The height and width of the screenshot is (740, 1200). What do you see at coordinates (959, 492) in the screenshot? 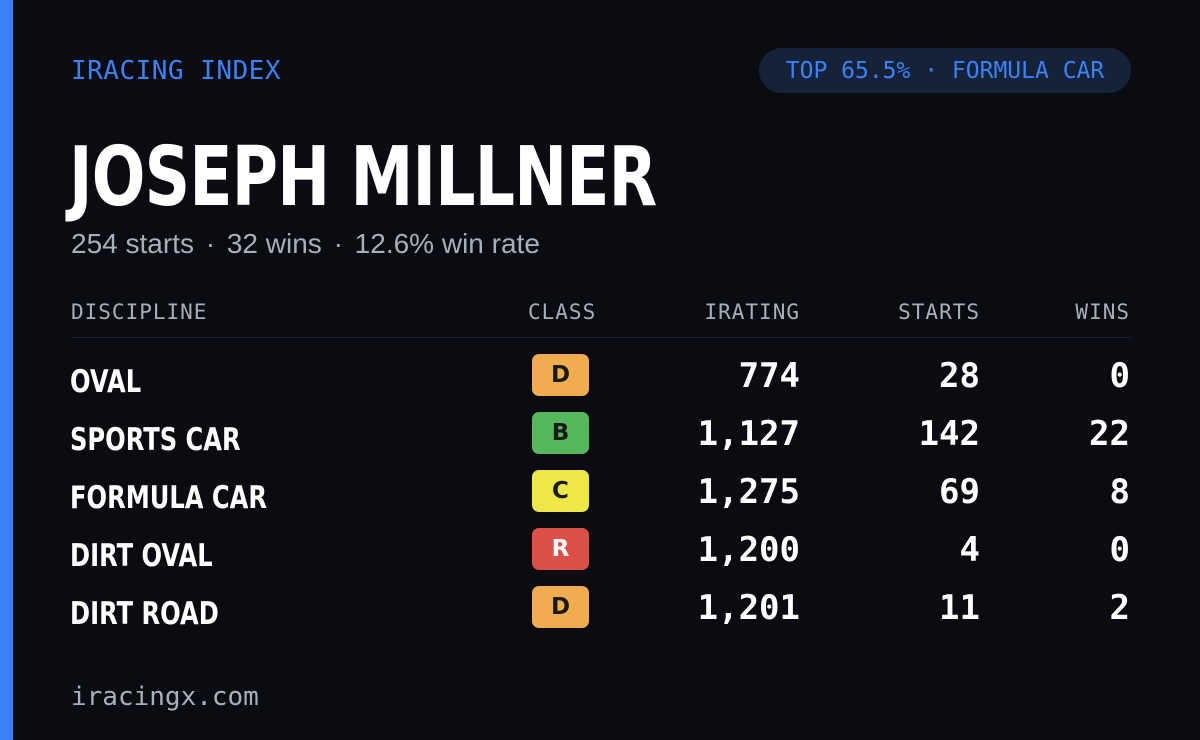
I see `starts-value: 69` at bounding box center [959, 492].